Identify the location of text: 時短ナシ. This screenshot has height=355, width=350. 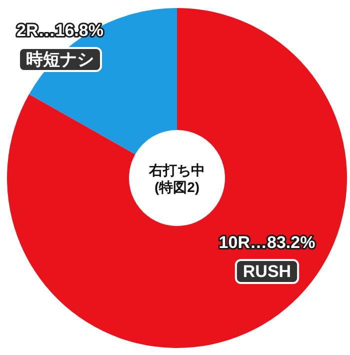
(60, 59).